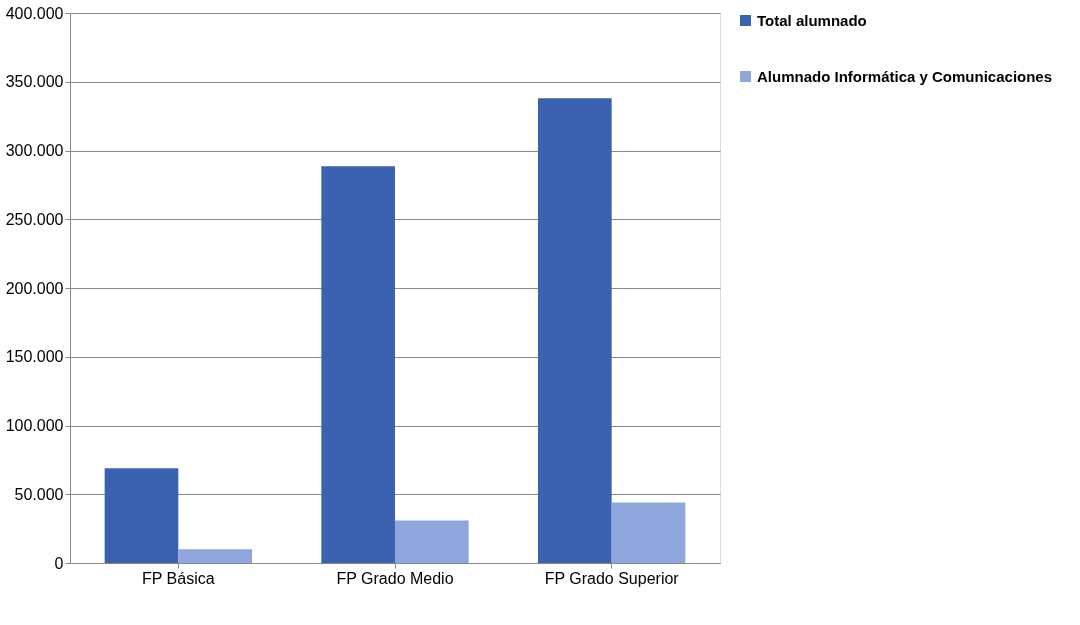  I want to click on legend-label: Total alumnado, so click(812, 20).